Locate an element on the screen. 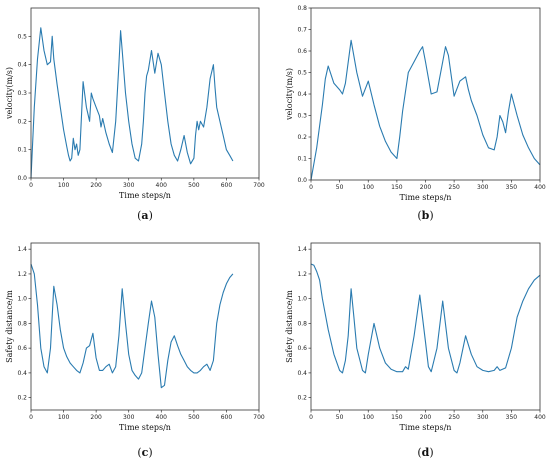  x-tick-label-a: 600 is located at coordinates (227, 185).